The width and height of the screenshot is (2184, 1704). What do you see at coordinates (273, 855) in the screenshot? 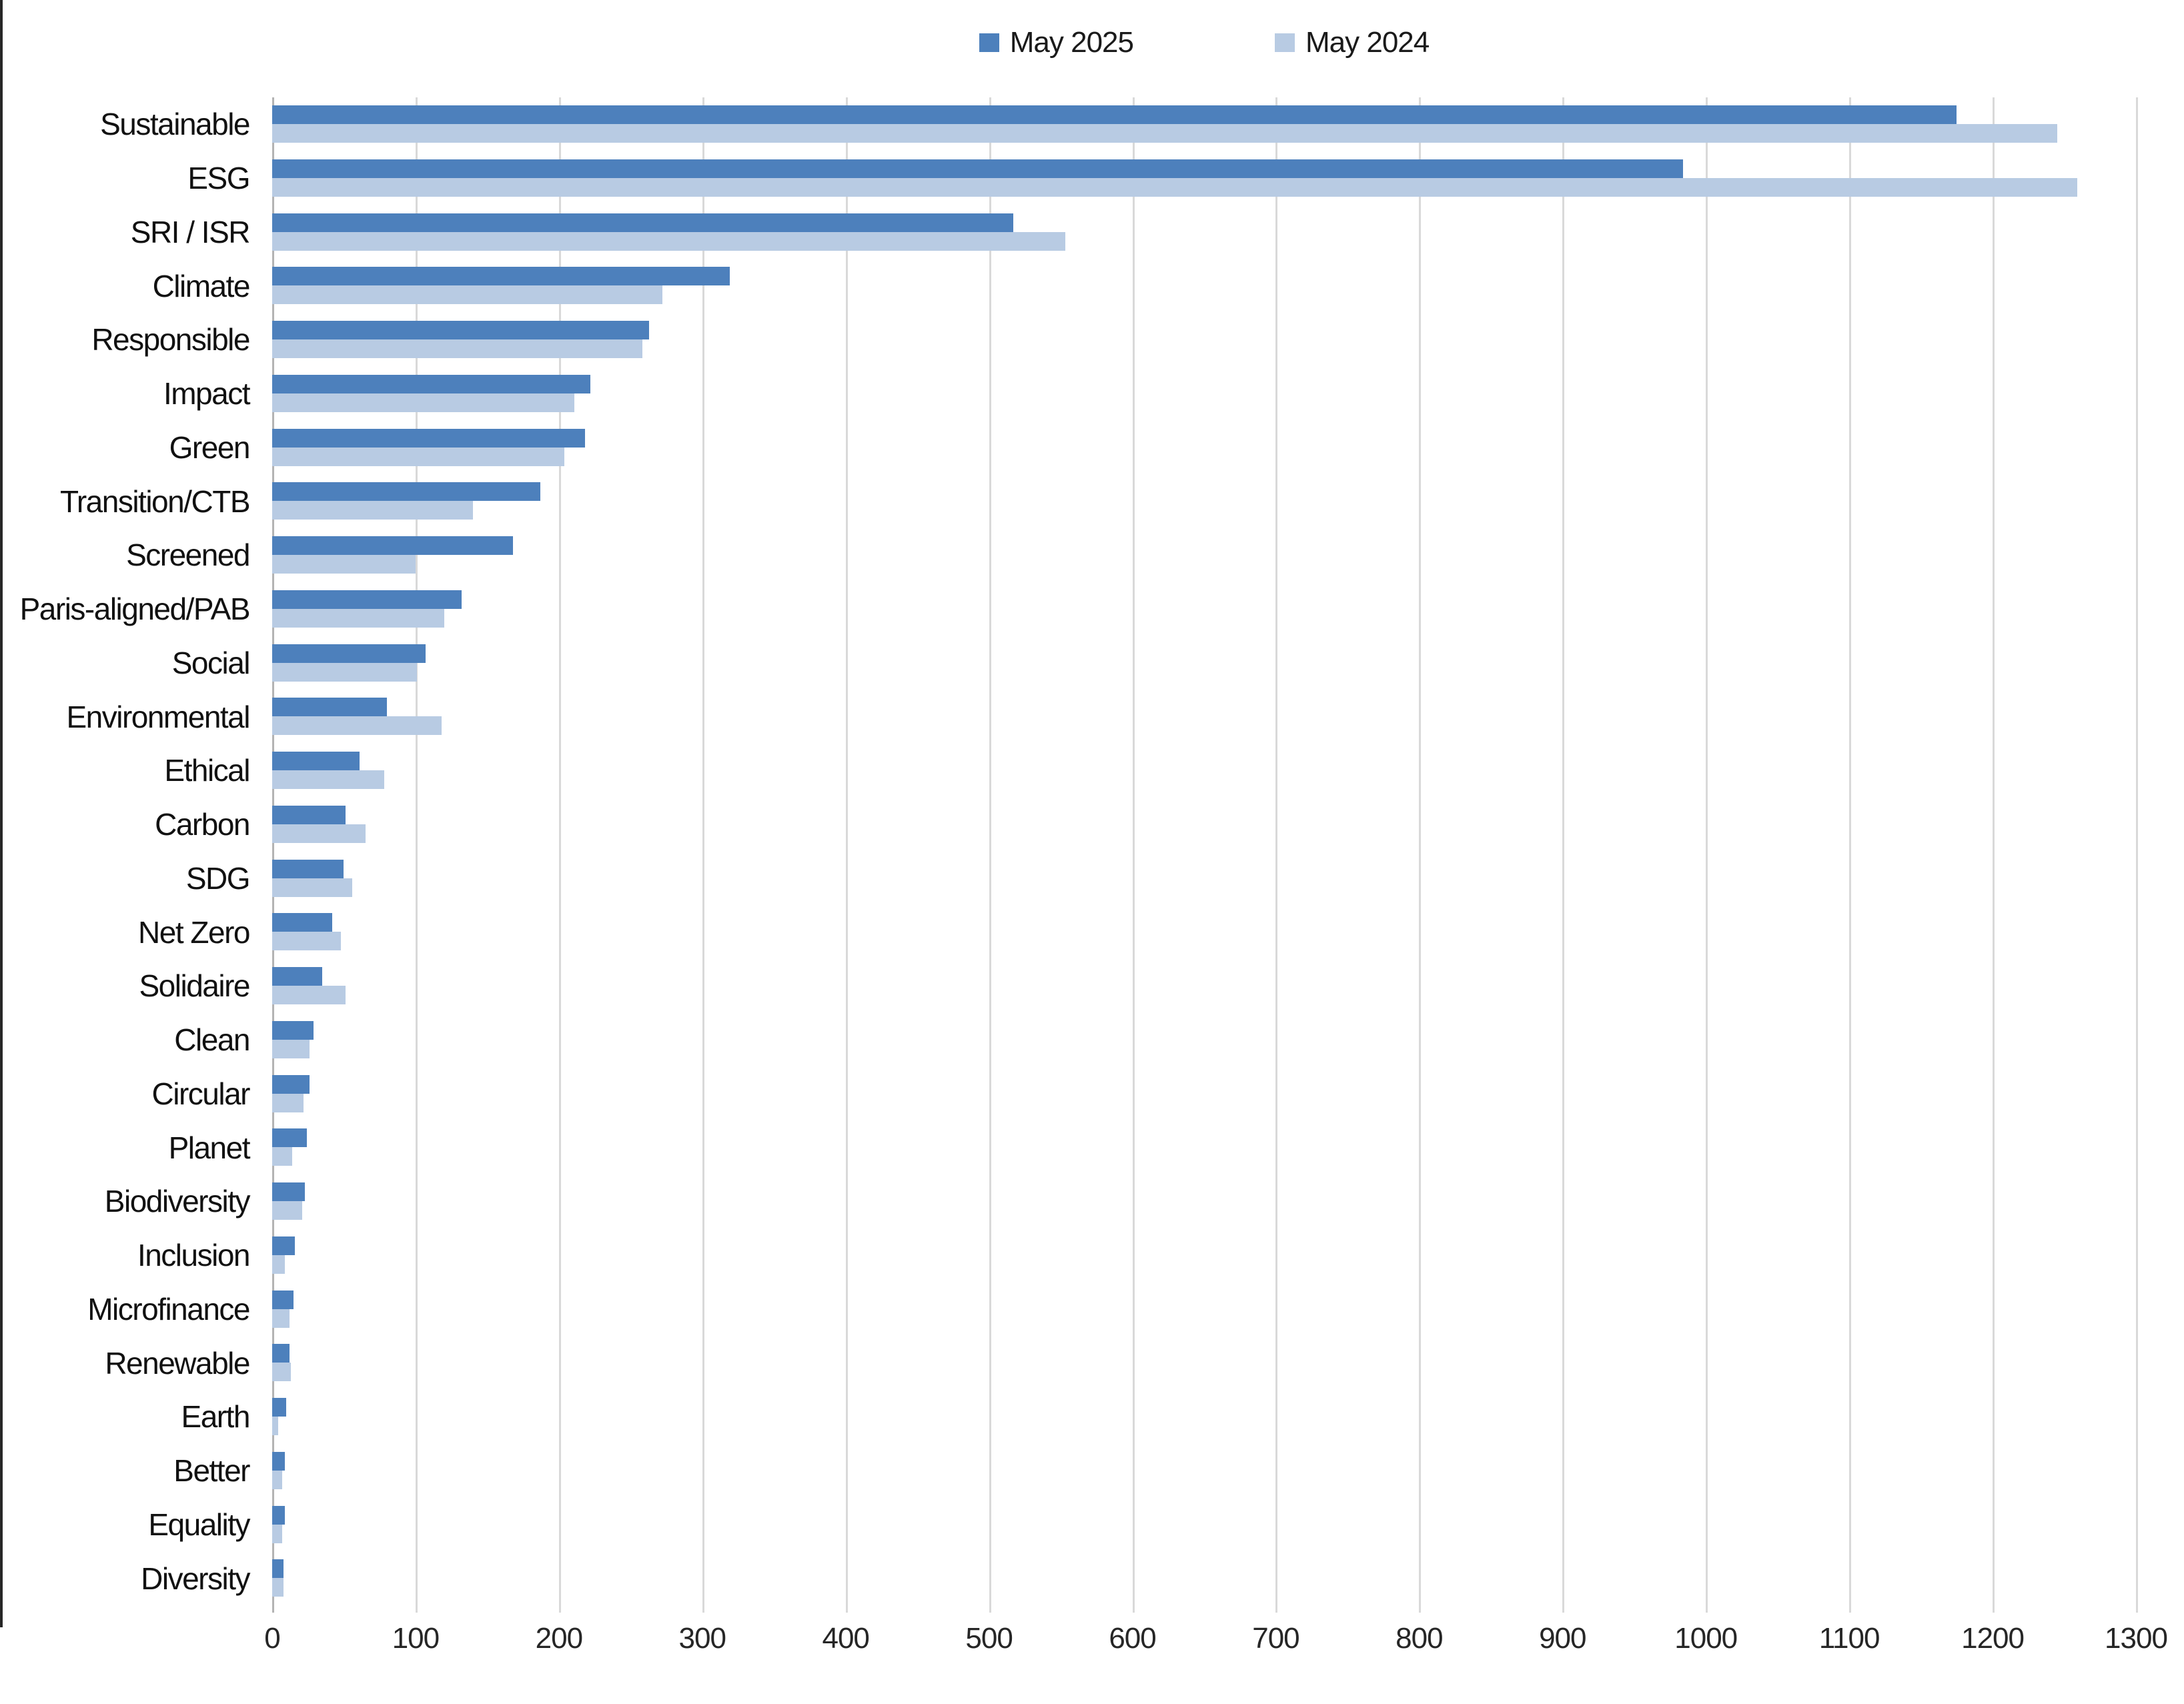
I see `value-axis-line` at bounding box center [273, 855].